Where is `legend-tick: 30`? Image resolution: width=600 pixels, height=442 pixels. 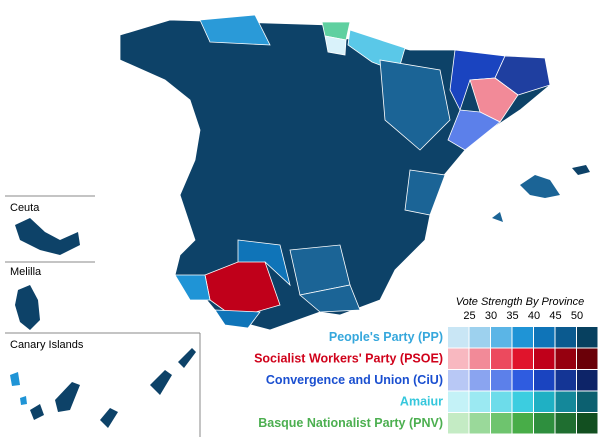
legend-tick: 30 is located at coordinates (491, 316).